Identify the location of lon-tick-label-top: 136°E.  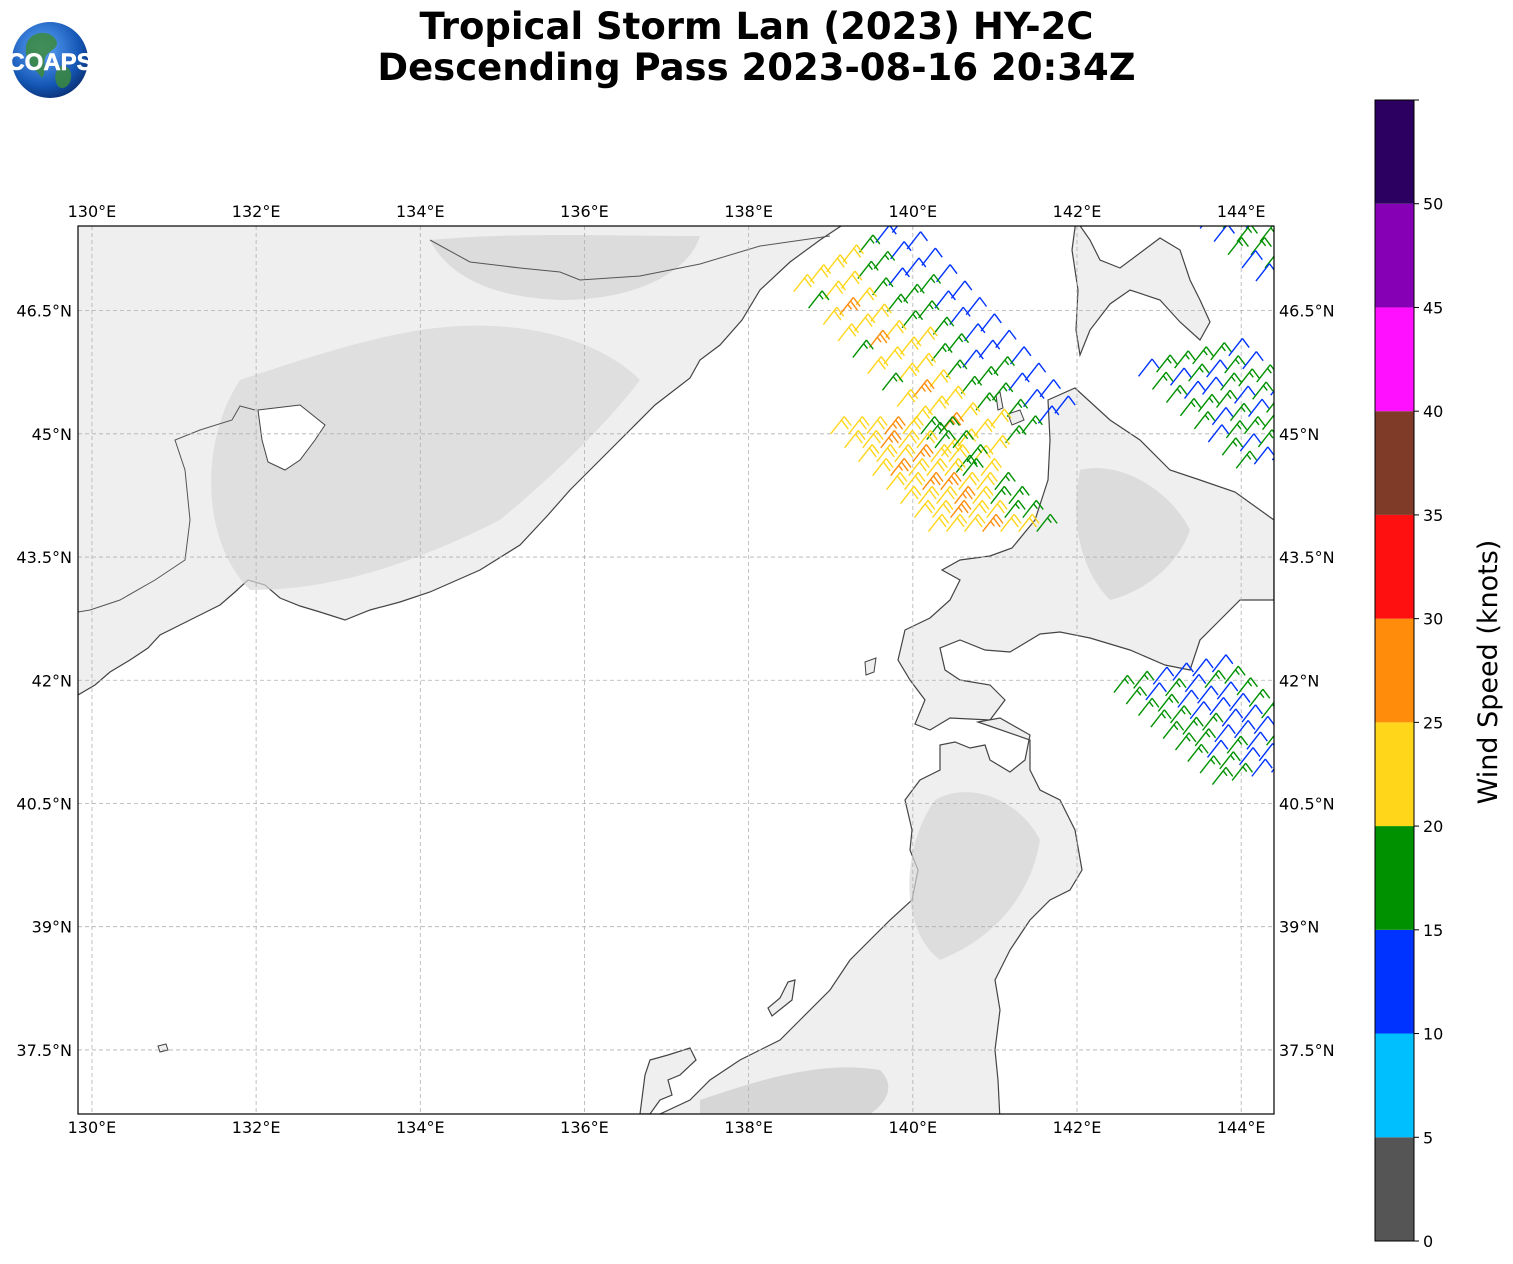
(584, 211).